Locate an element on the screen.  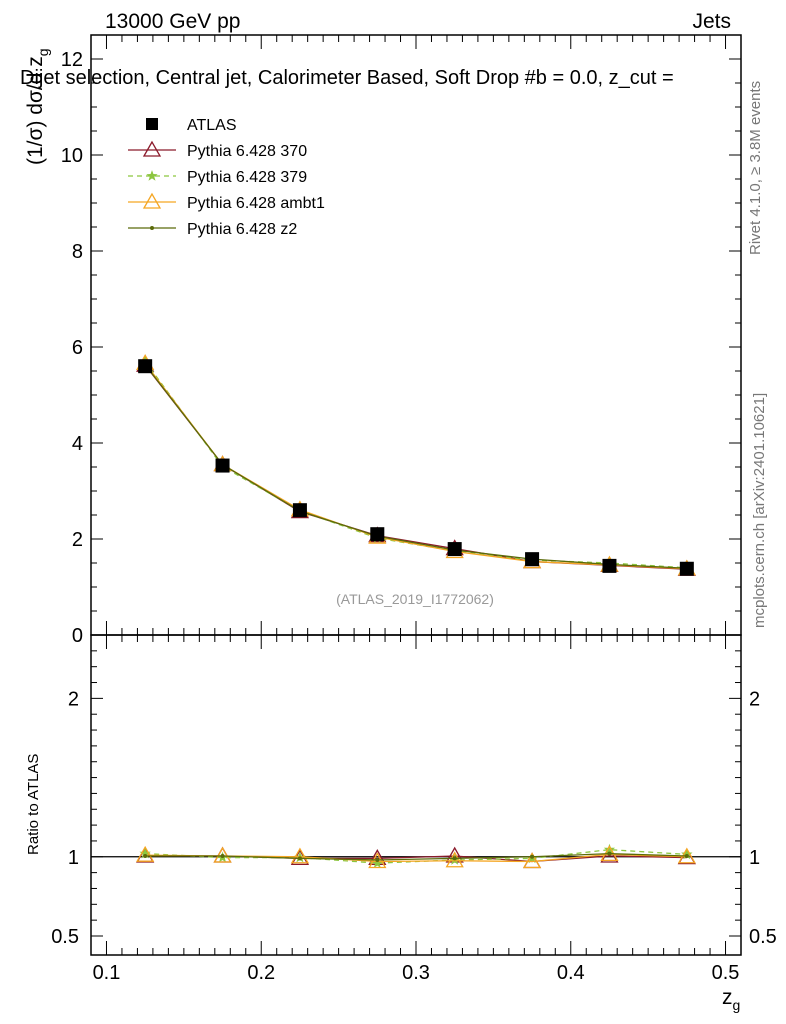
legend-item: Pythia 6.428 370 is located at coordinates (217, 150).